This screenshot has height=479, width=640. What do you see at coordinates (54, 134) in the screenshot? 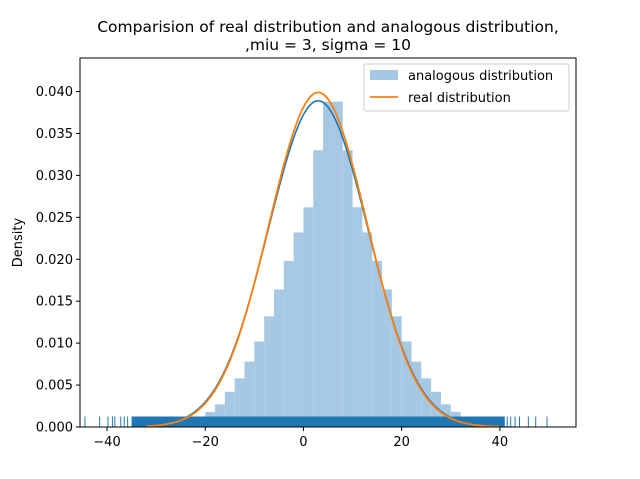
I see `y-tick-label: 0.035` at bounding box center [54, 134].